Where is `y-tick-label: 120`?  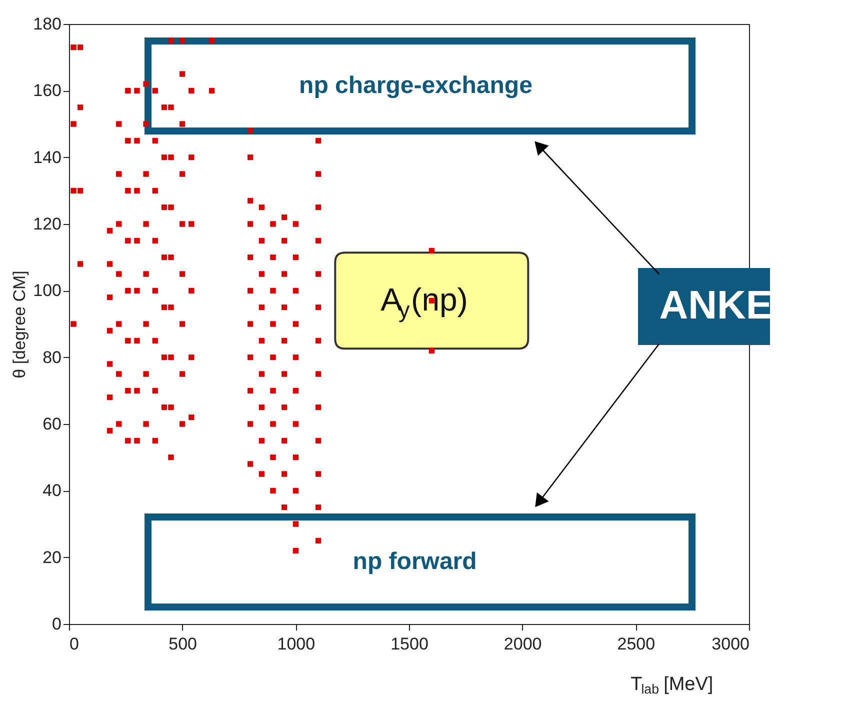 y-tick-label: 120 is located at coordinates (47, 224).